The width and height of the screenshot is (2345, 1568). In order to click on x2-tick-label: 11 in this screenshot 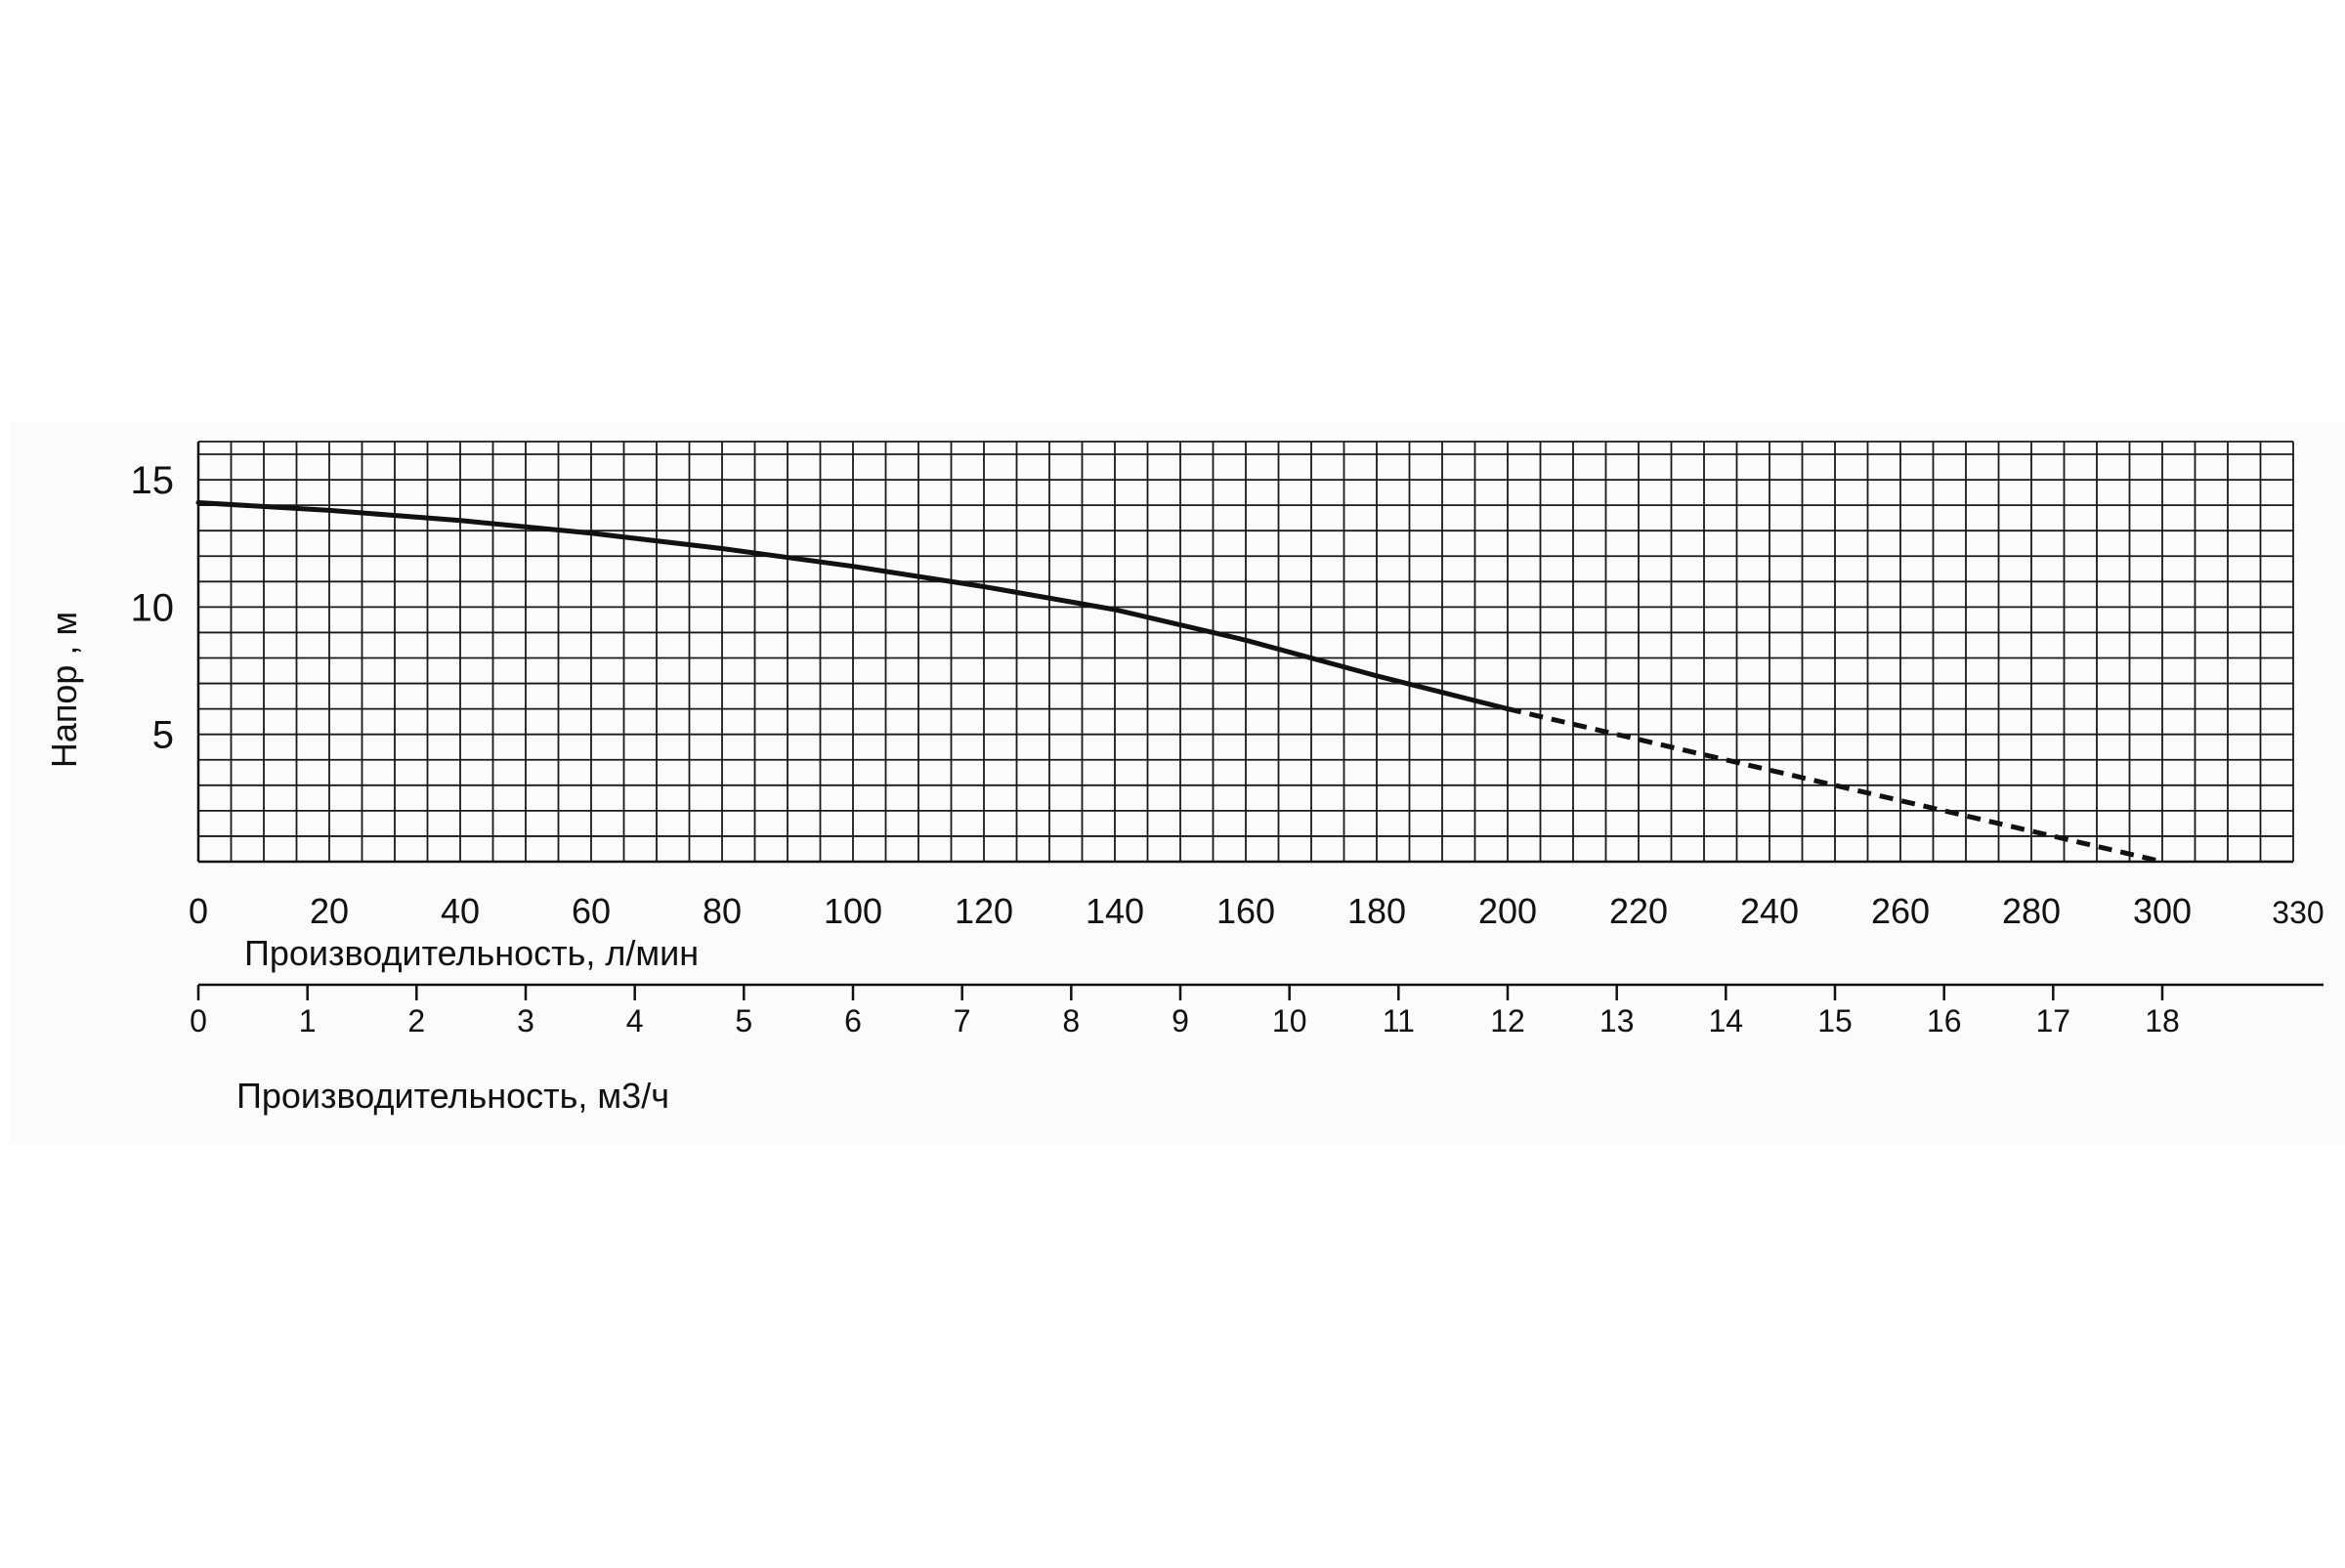, I will do `click(1399, 1020)`.